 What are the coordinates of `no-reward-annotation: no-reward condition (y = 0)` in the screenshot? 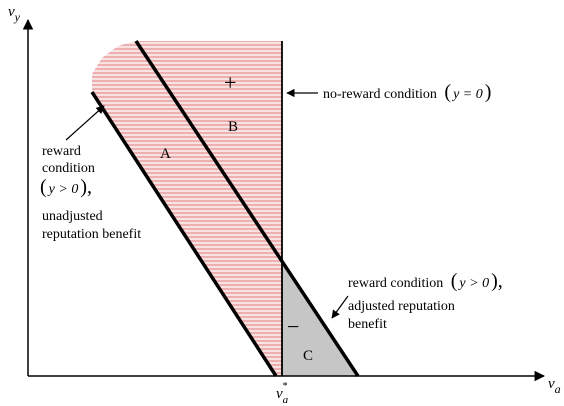 It's located at (407, 92).